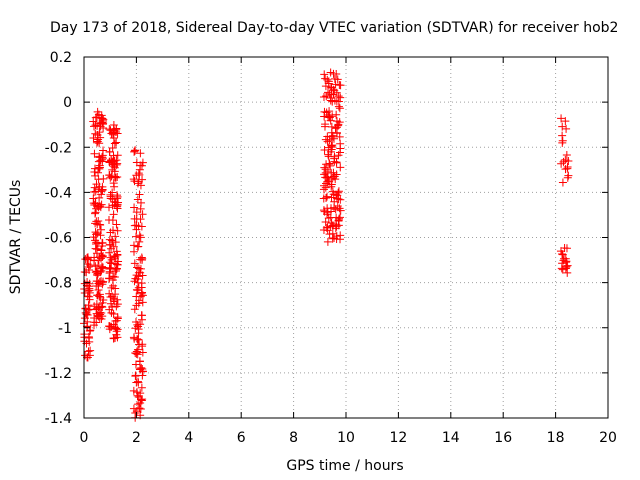  Describe the element at coordinates (565, 150) in the screenshot. I see `cluster-sat-f` at that location.